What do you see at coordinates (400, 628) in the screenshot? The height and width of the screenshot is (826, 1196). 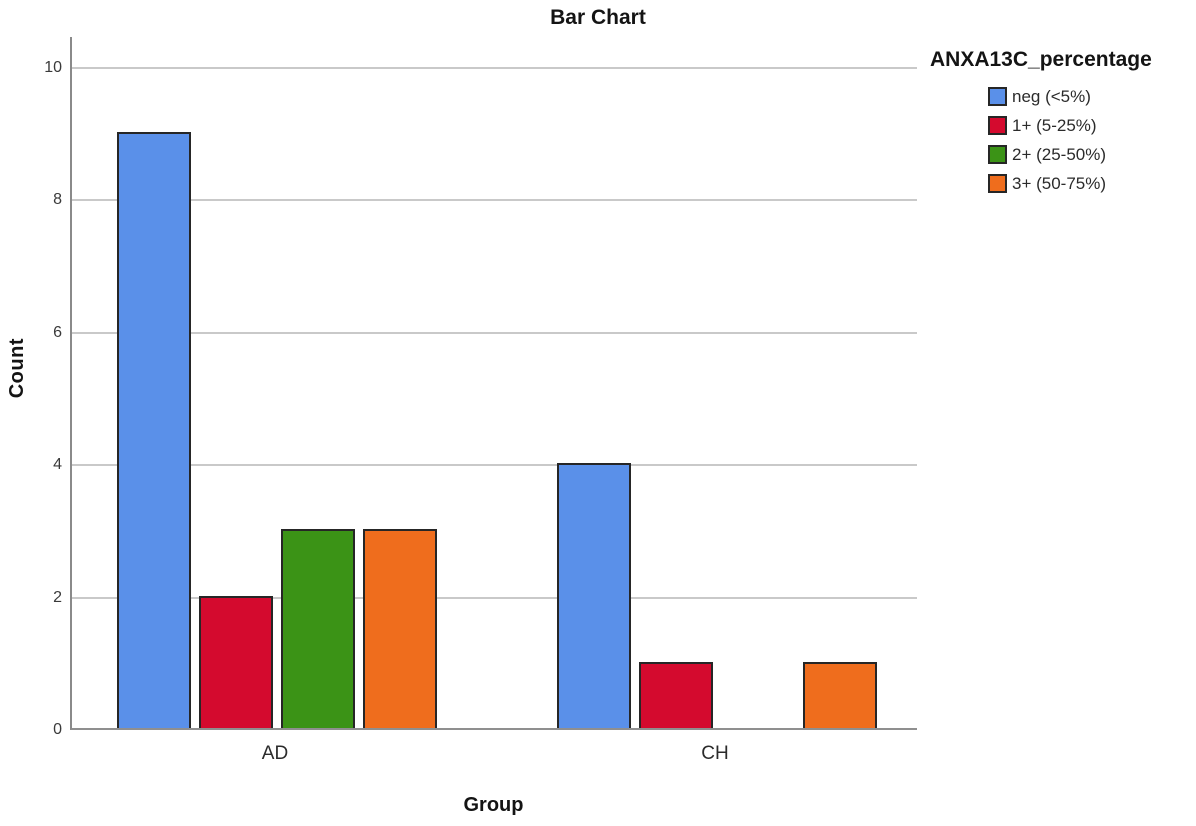 I see `bar-AD-3+` at bounding box center [400, 628].